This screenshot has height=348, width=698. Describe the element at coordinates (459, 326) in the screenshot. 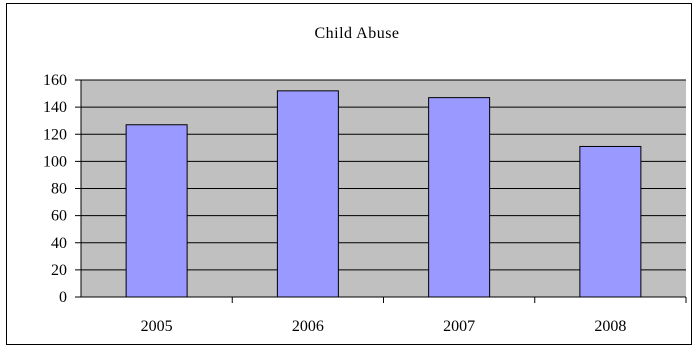

I see `x-tick-label: 2007` at that location.